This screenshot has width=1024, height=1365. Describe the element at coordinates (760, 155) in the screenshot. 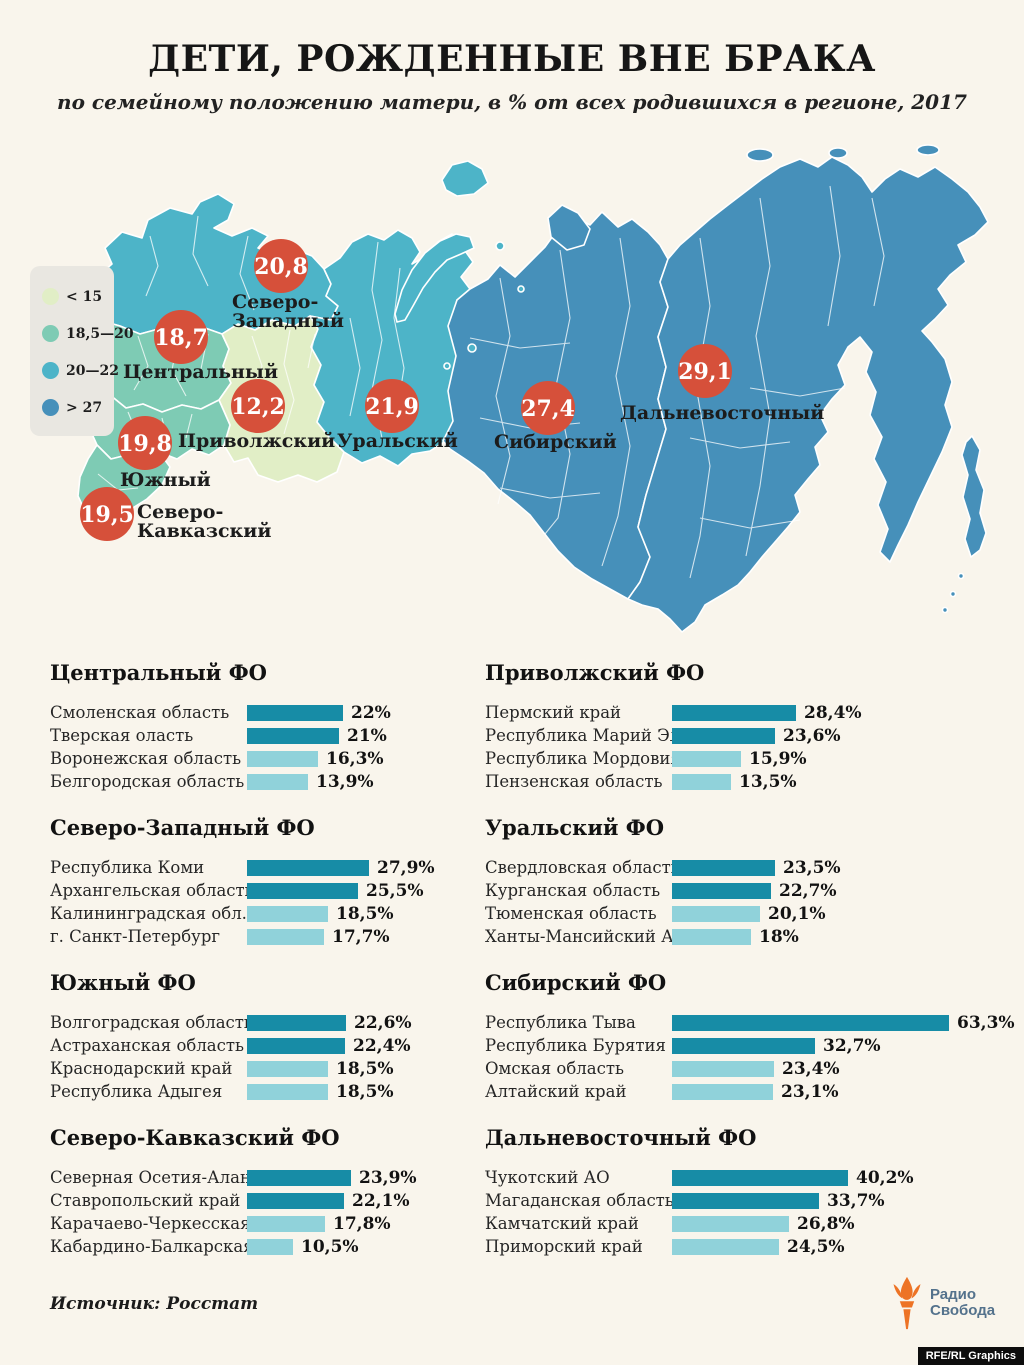

I see `map-island-new-siberian` at that location.